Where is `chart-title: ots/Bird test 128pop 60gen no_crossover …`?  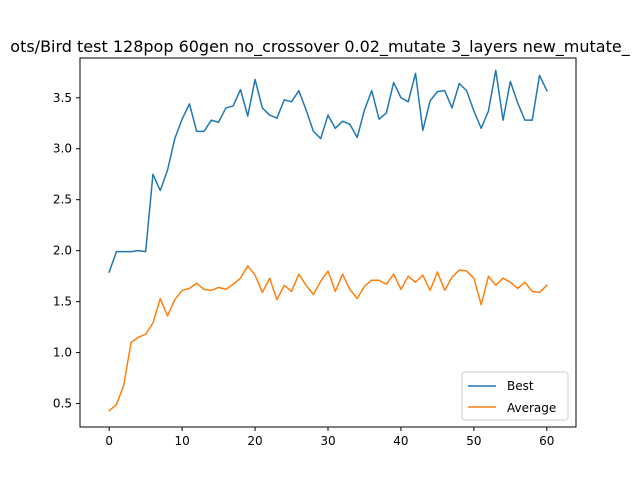
chart-title: ots/Bird test 128pop 60gen no_crossover … is located at coordinates (320, 47).